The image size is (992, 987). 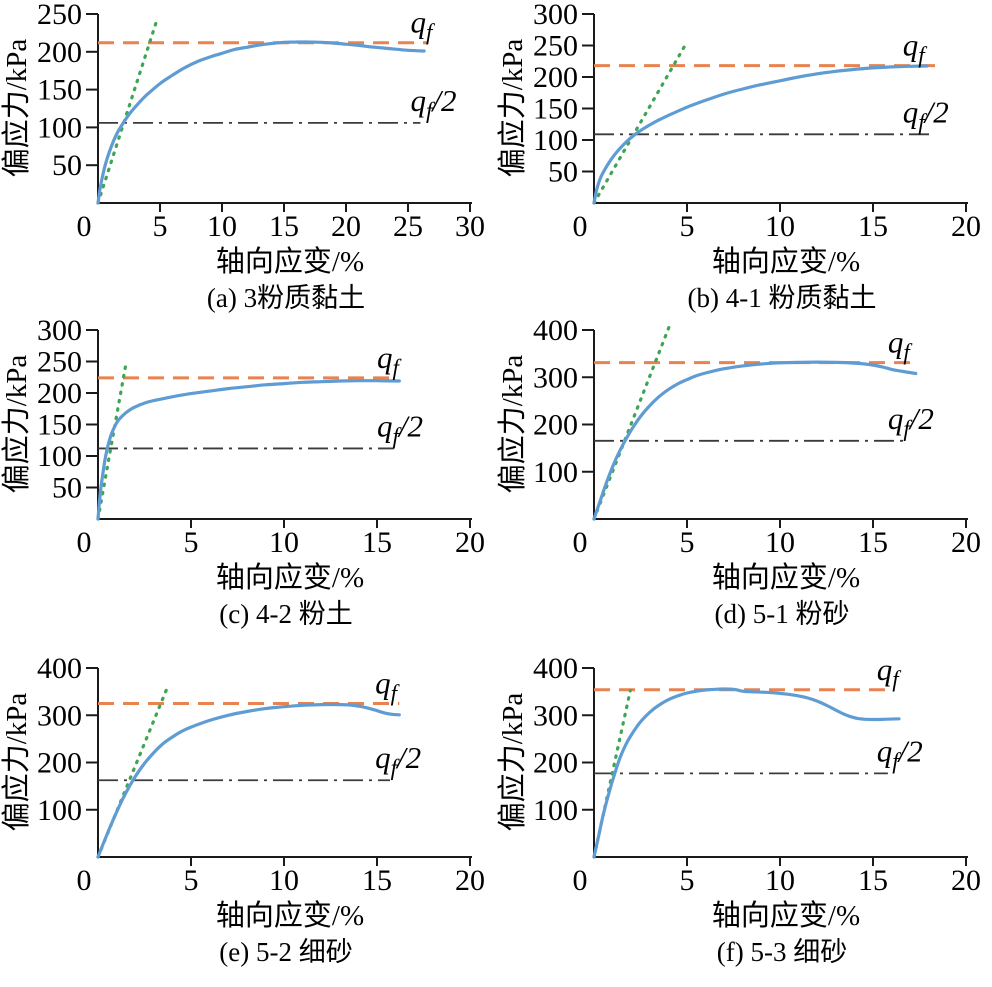 What do you see at coordinates (782, 952) in the screenshot?
I see `panel-f-caption: (f) 5-3 细砂` at bounding box center [782, 952].